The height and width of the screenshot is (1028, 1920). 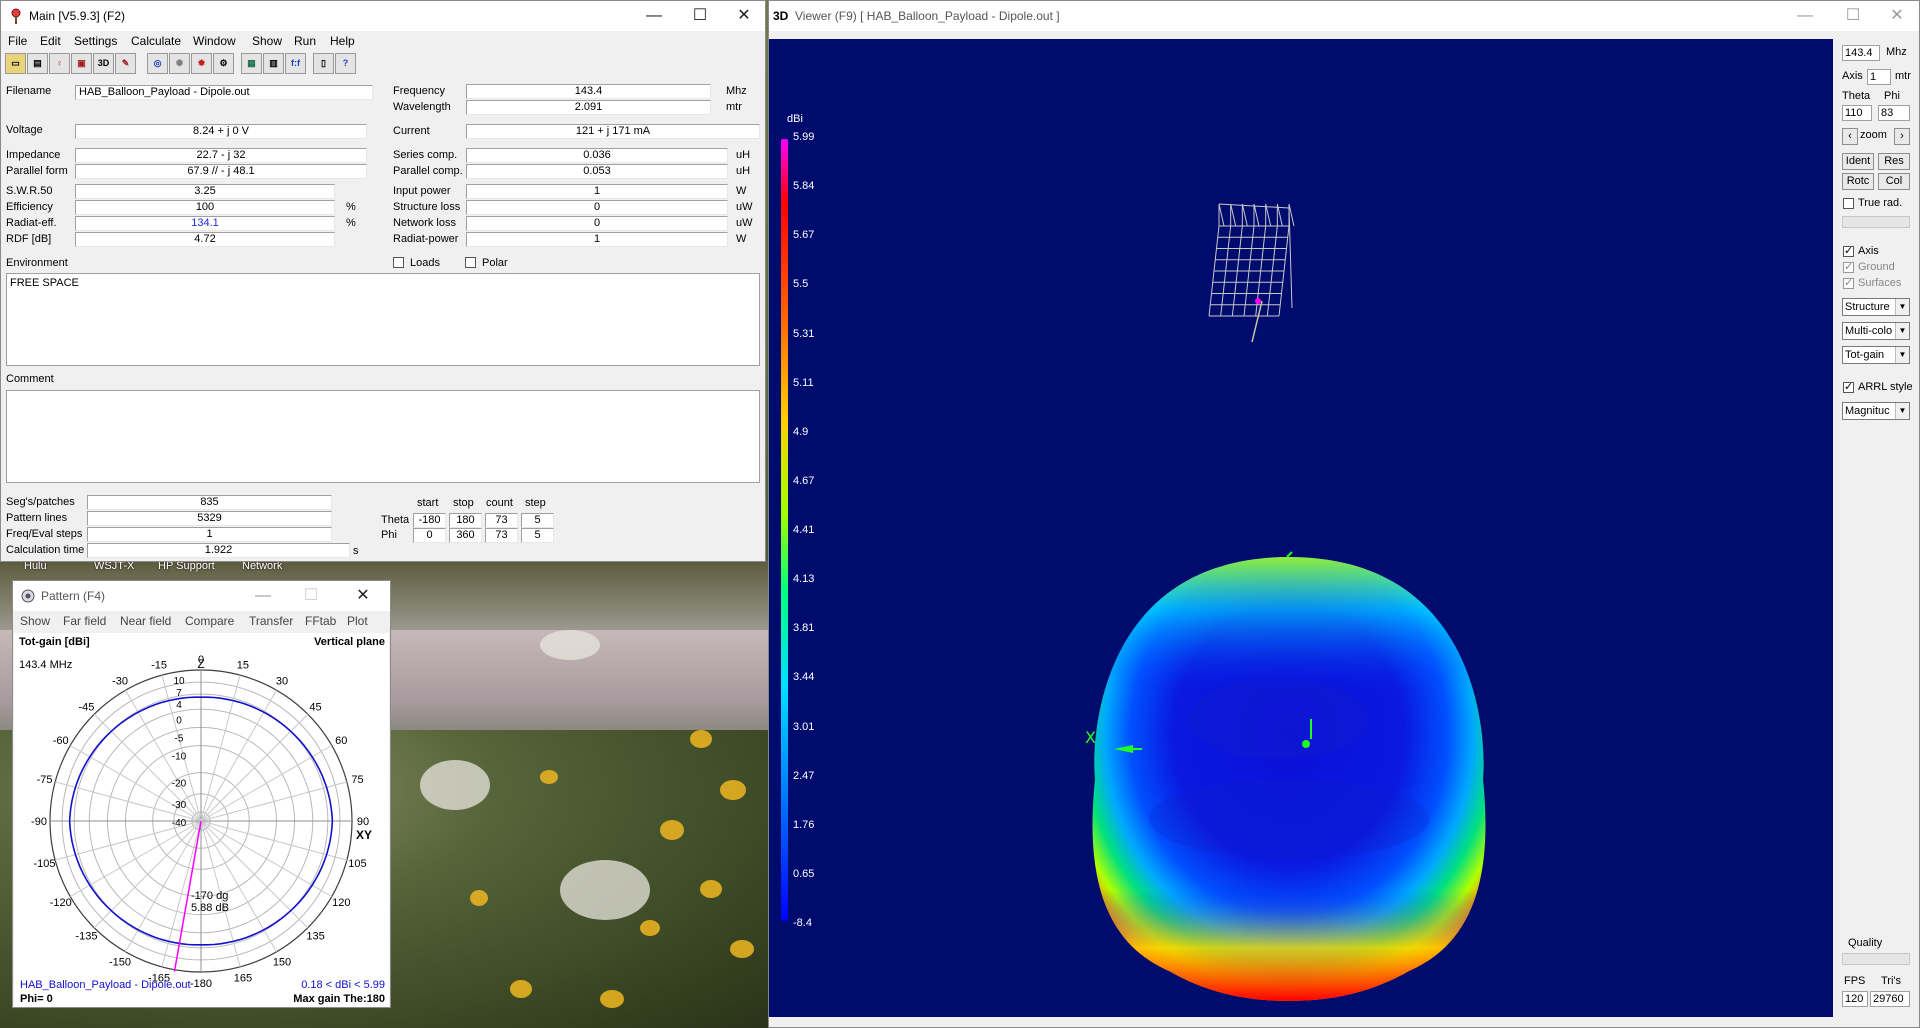 I want to click on near-field-icon: ✺, so click(x=179, y=63).